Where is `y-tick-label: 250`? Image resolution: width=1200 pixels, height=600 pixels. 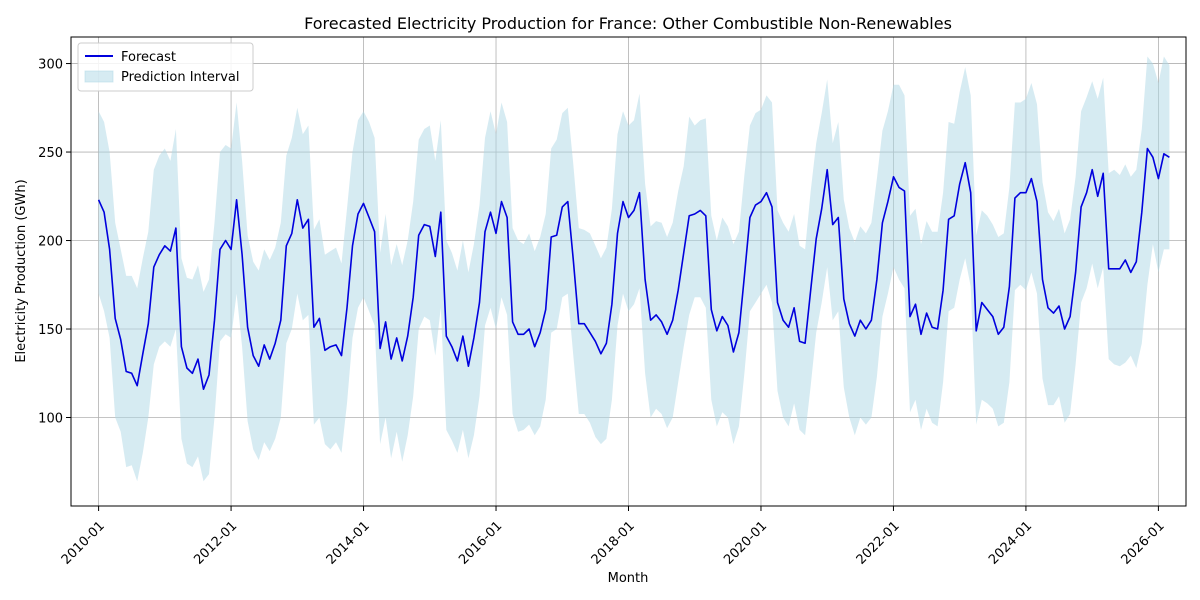
y-tick-label: 250 is located at coordinates (50, 153).